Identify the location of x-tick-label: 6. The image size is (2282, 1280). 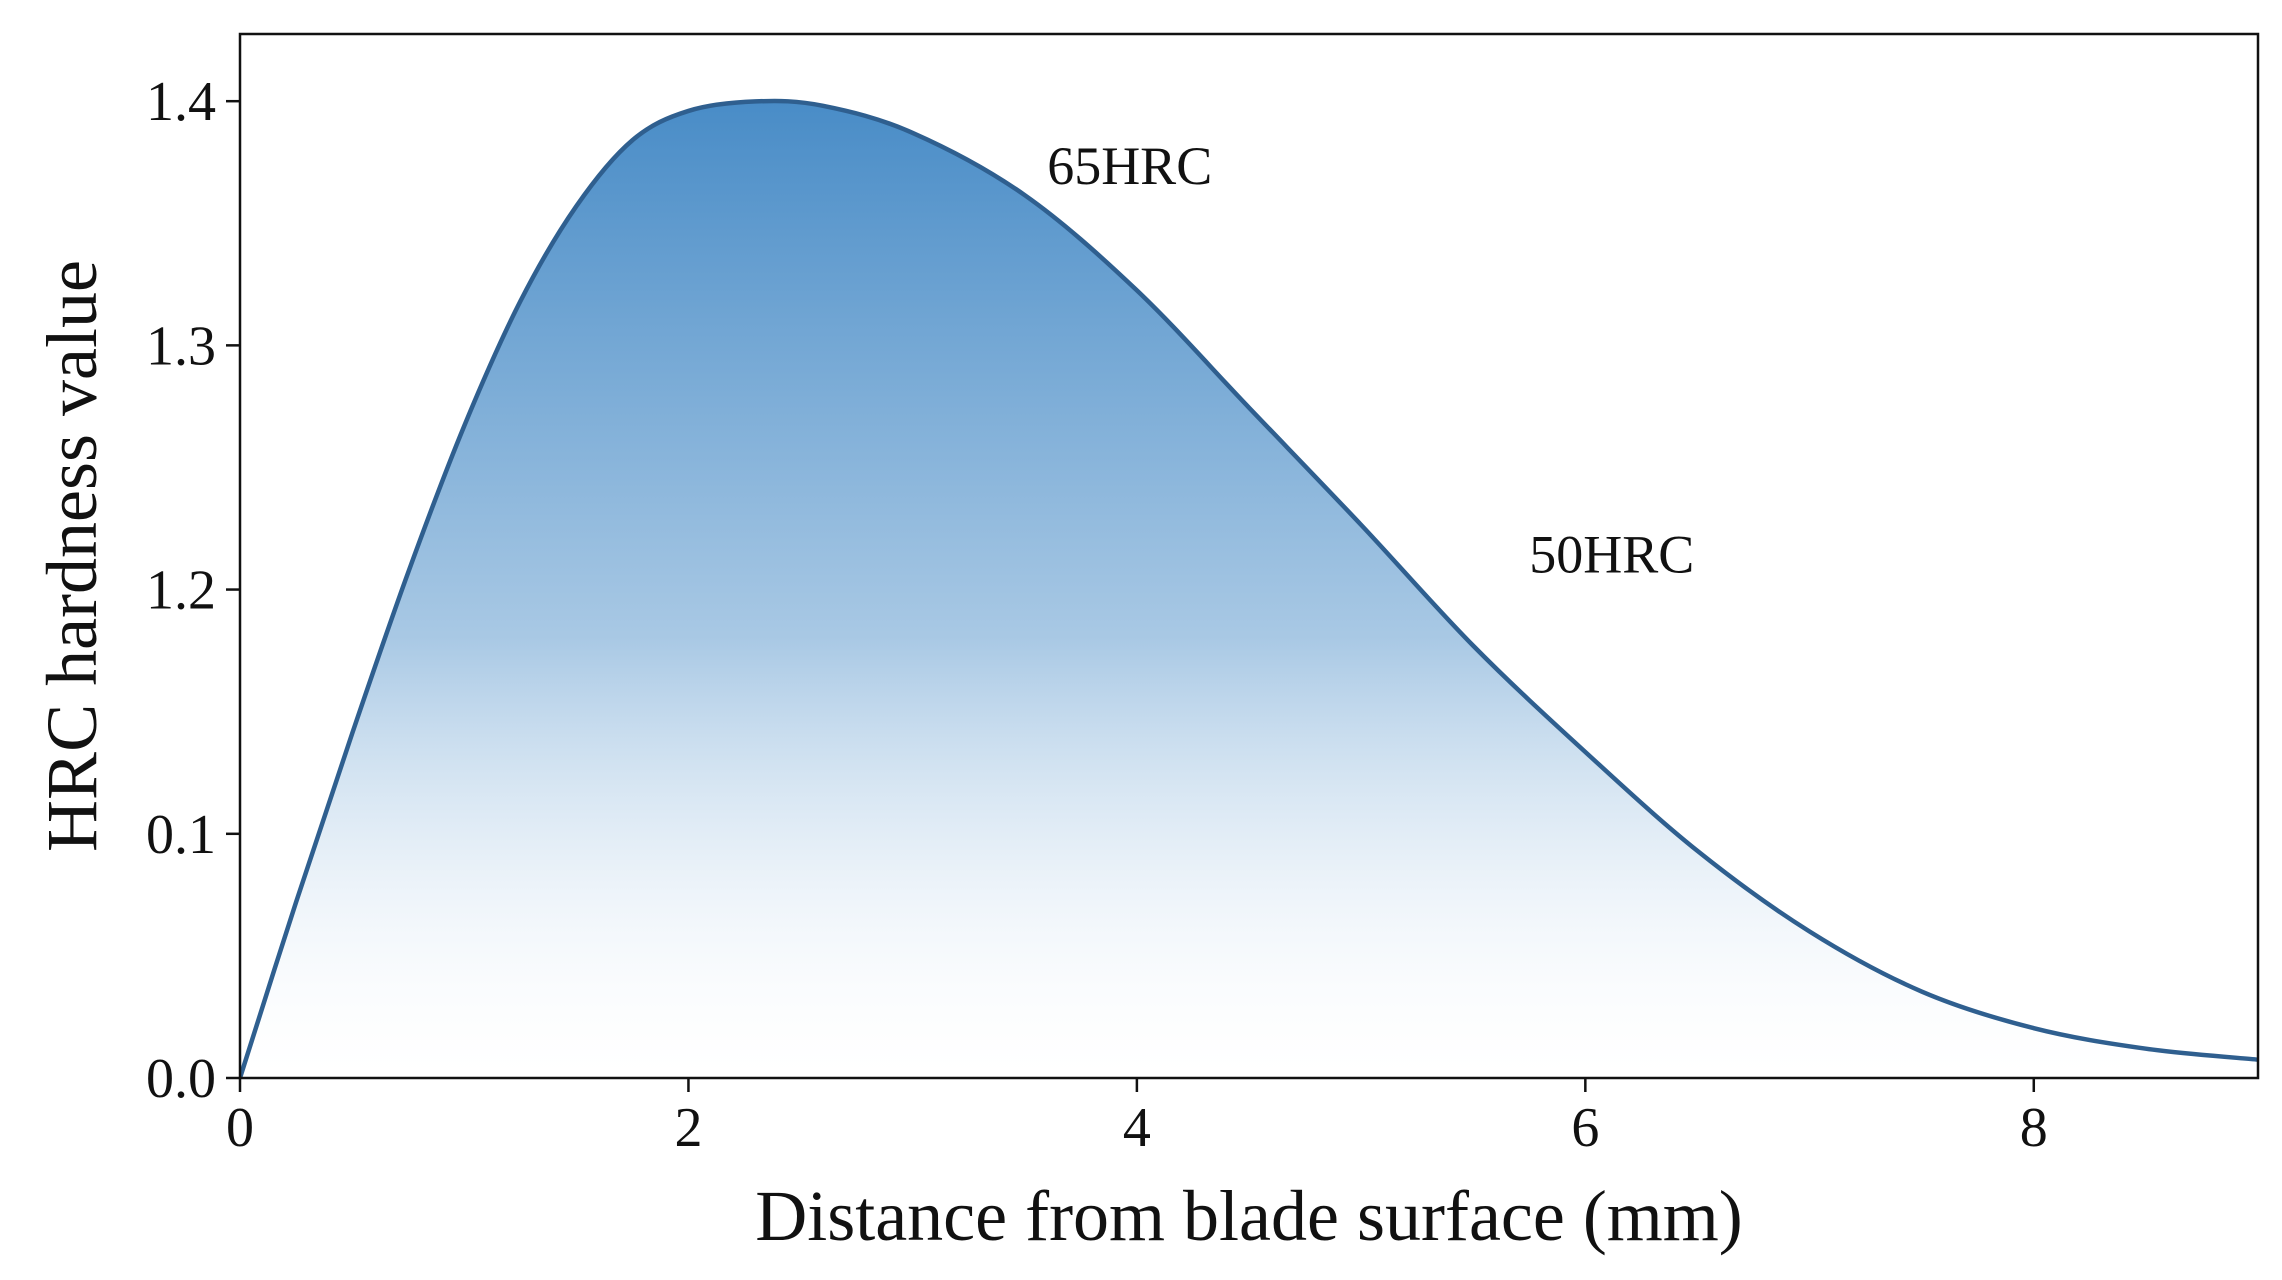
(1585, 1128).